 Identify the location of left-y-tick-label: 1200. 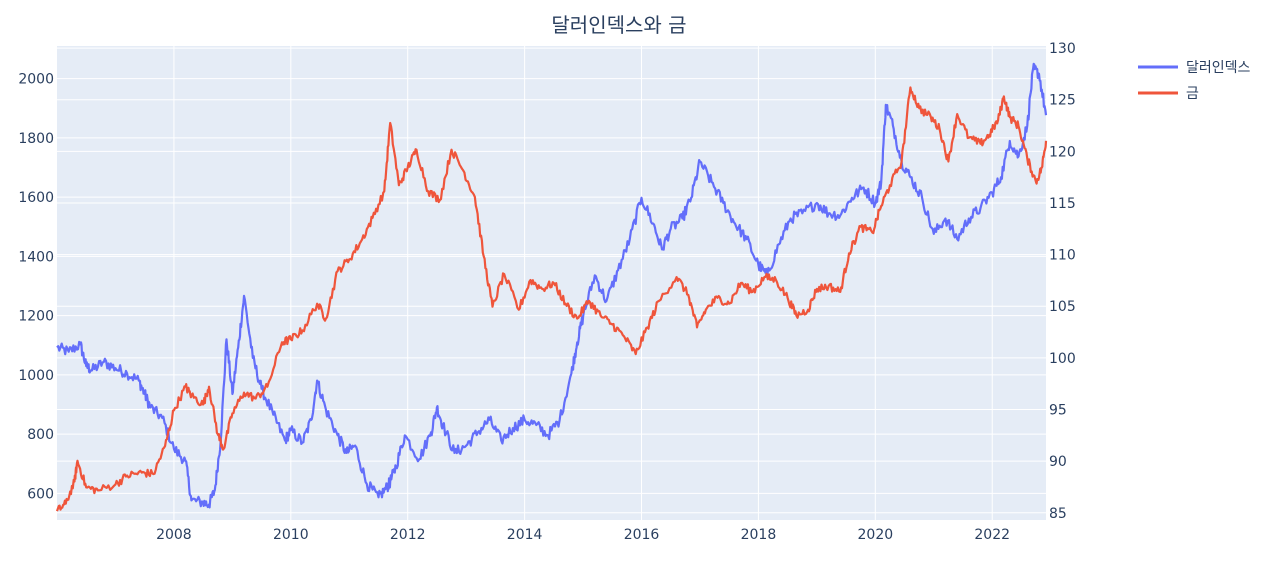
(36, 317).